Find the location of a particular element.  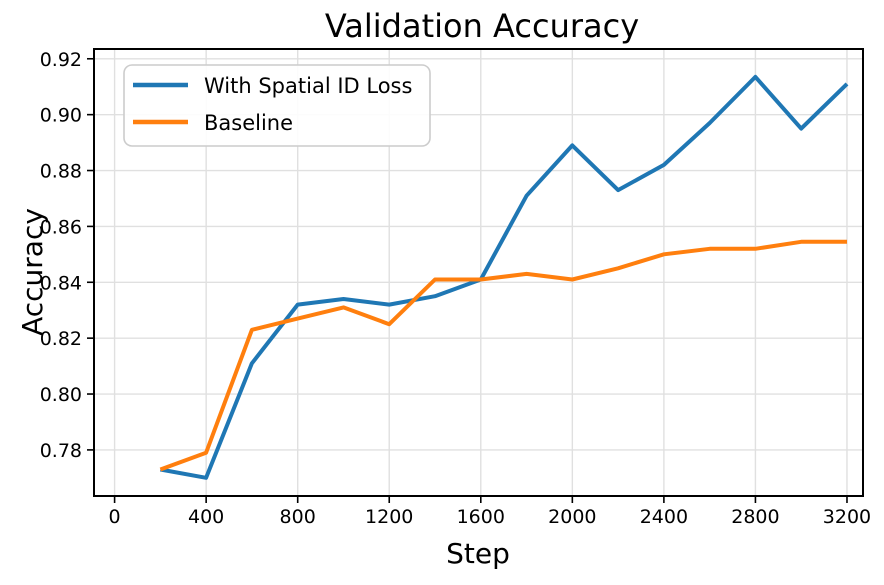

y-tick-label: 0.82 is located at coordinates (61, 339).